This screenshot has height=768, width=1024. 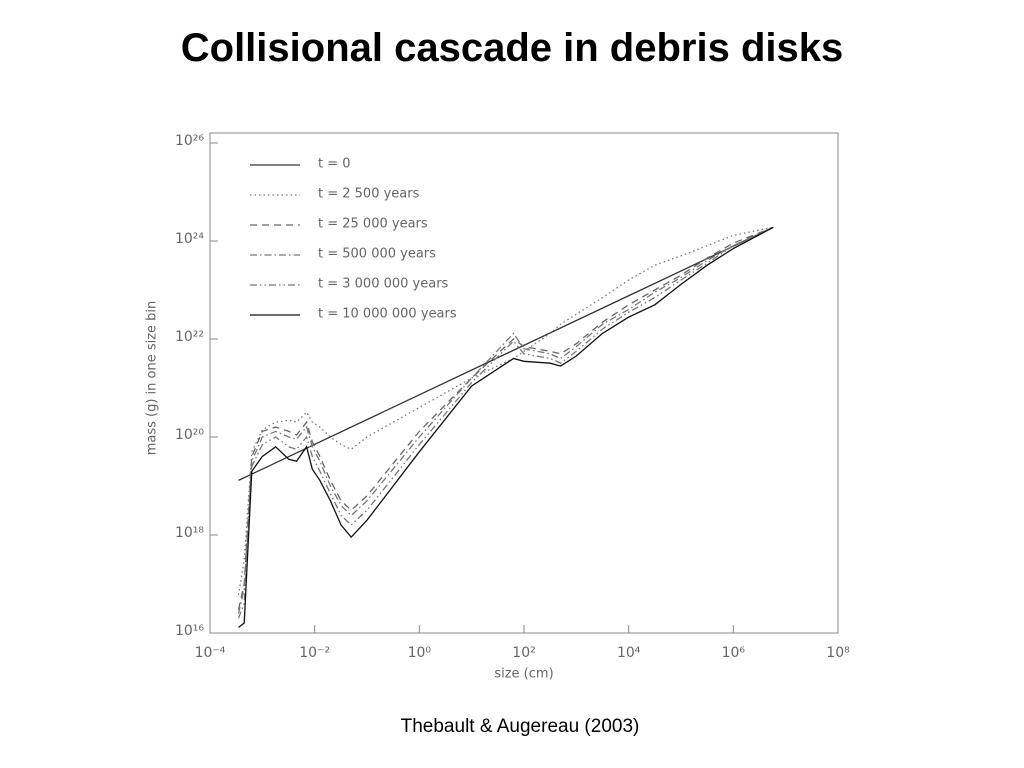 I want to click on y-tick-label: 10¹⁶, so click(x=189, y=631).